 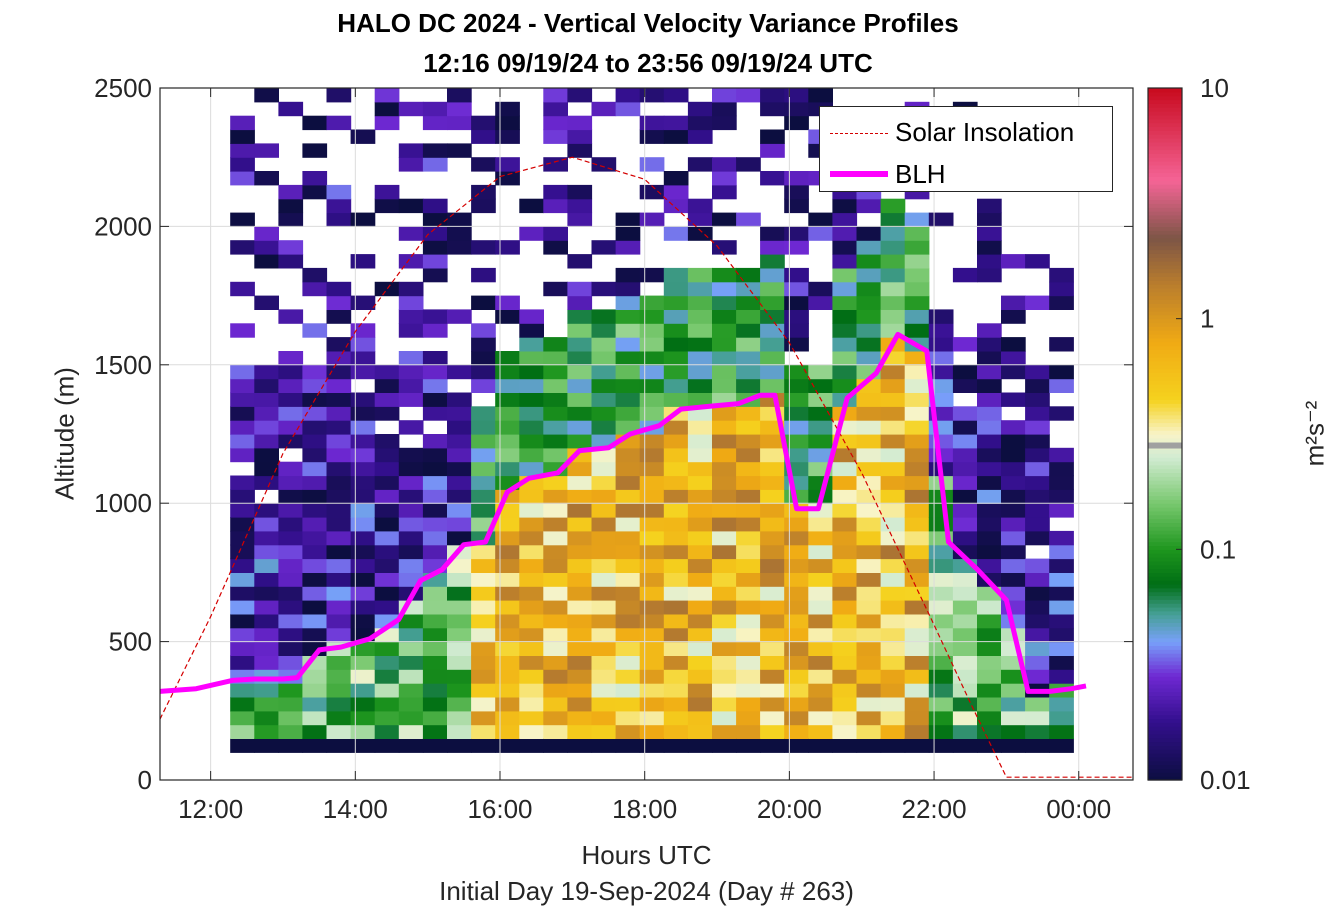 What do you see at coordinates (123, 226) in the screenshot?
I see `y-tick-label: 2000` at bounding box center [123, 226].